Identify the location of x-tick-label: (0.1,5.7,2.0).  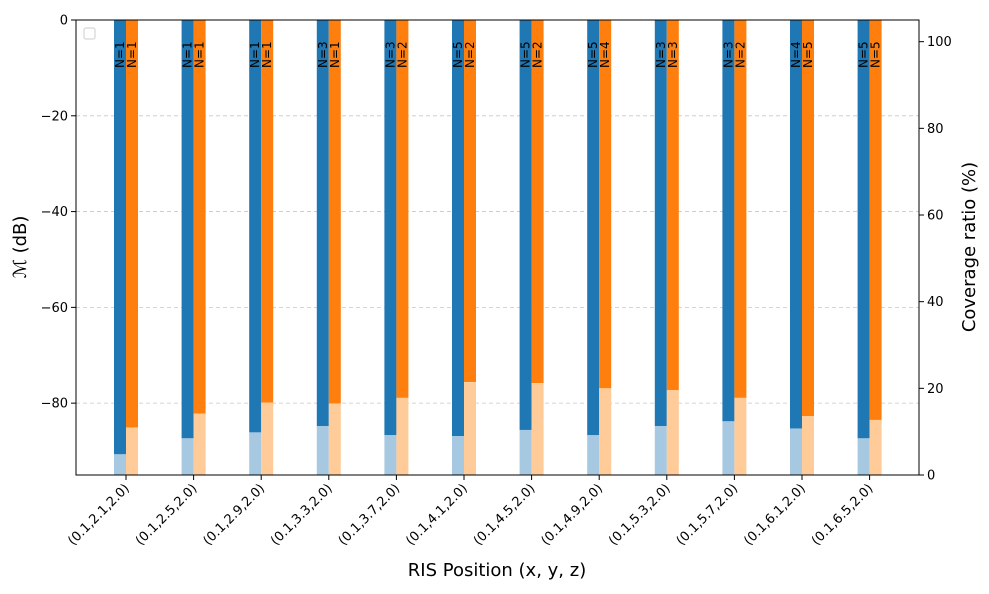
(707, 514).